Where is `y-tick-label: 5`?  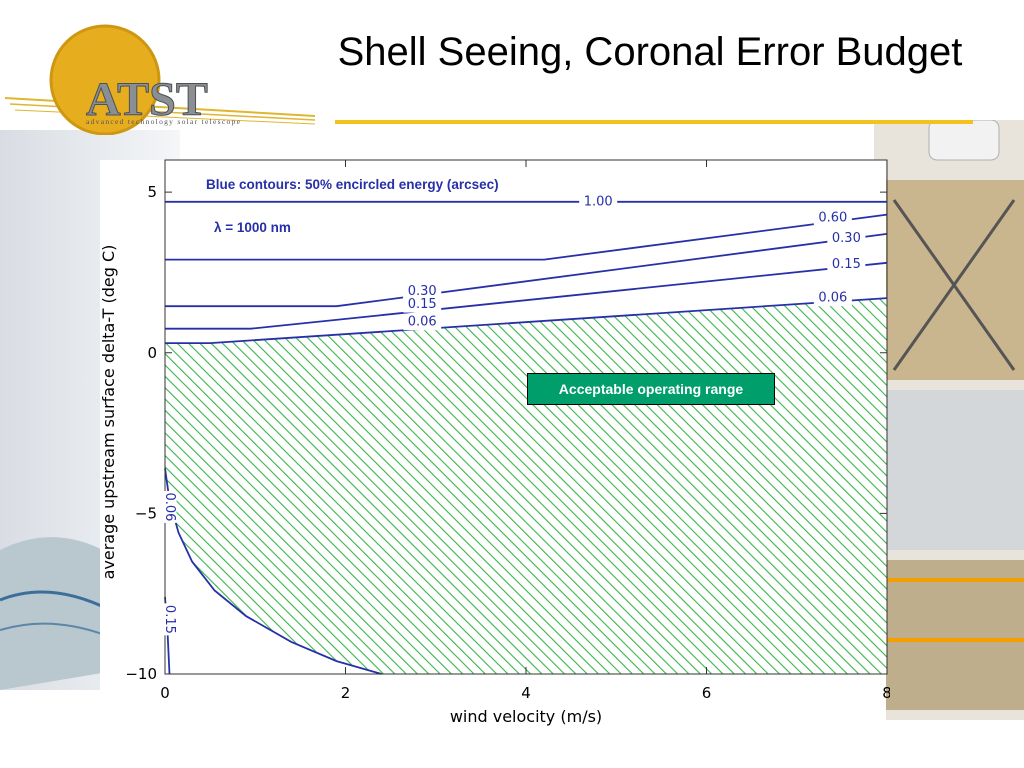 y-tick-label: 5 is located at coordinates (152, 192).